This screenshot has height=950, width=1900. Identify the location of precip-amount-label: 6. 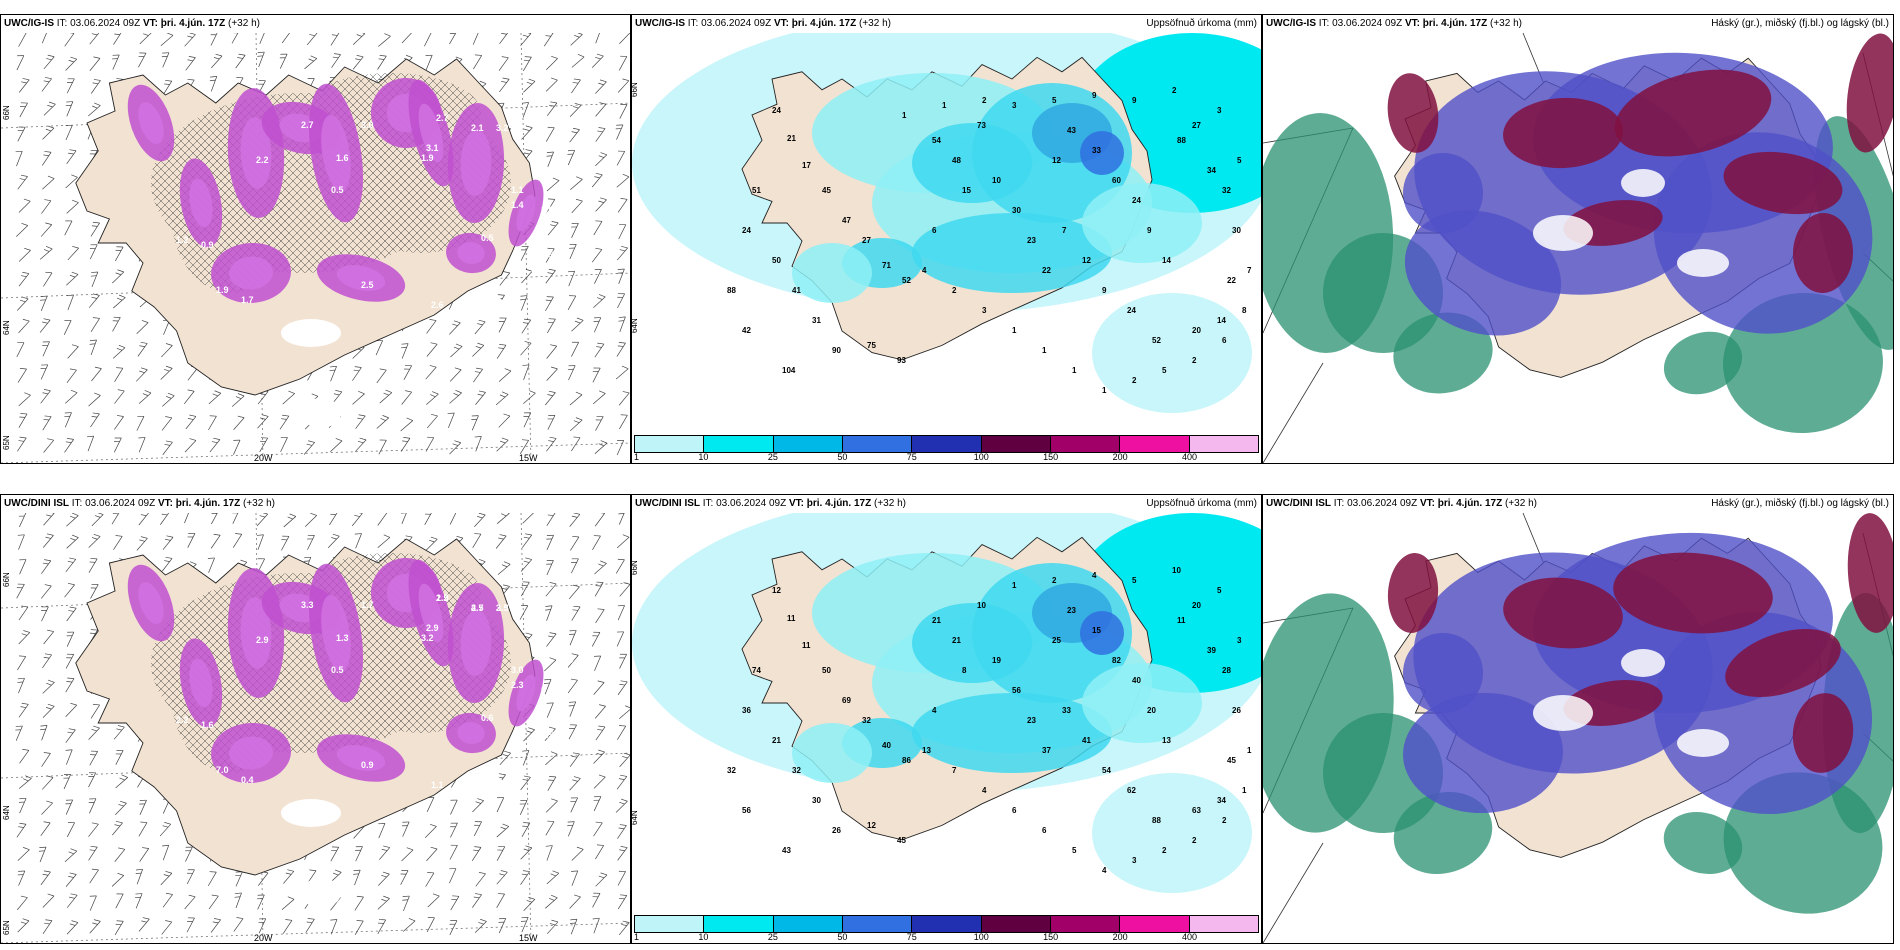
(1044, 830).